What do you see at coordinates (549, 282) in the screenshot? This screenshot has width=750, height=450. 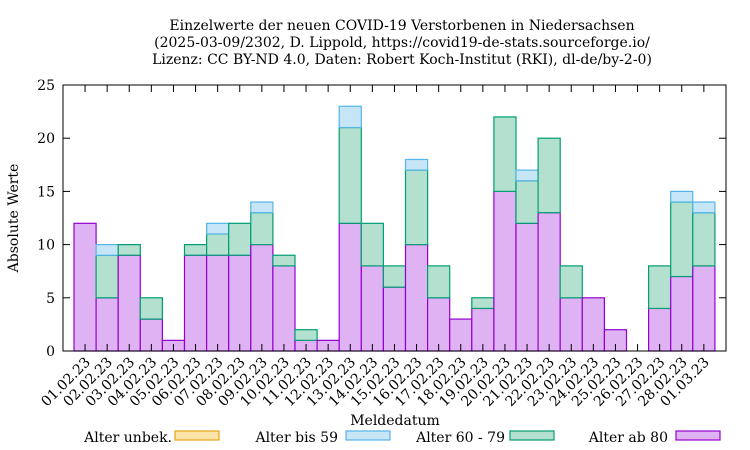 I see `bar-alter-ab-80-22.02.23` at bounding box center [549, 282].